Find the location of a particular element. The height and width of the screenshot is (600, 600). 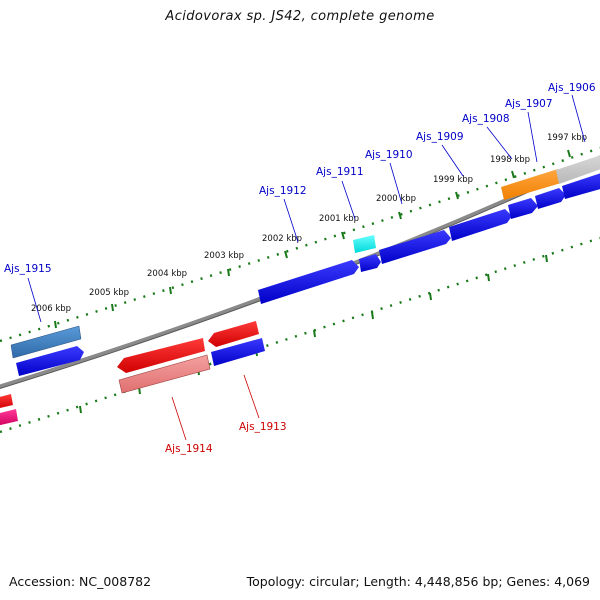

gene-red-edge is located at coordinates (6, 401).